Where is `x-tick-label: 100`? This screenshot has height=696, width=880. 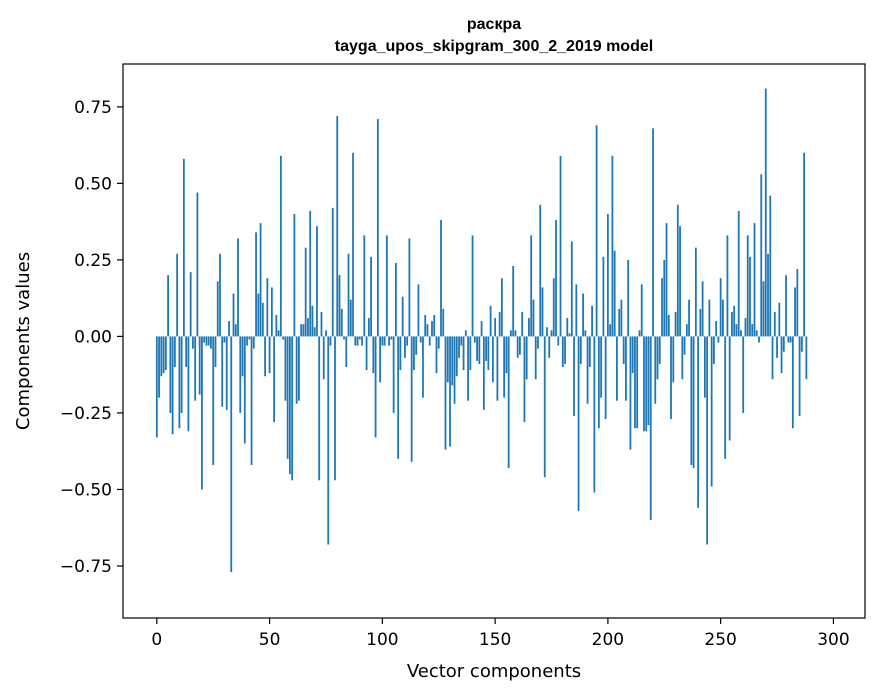 x-tick-label: 100 is located at coordinates (382, 640).